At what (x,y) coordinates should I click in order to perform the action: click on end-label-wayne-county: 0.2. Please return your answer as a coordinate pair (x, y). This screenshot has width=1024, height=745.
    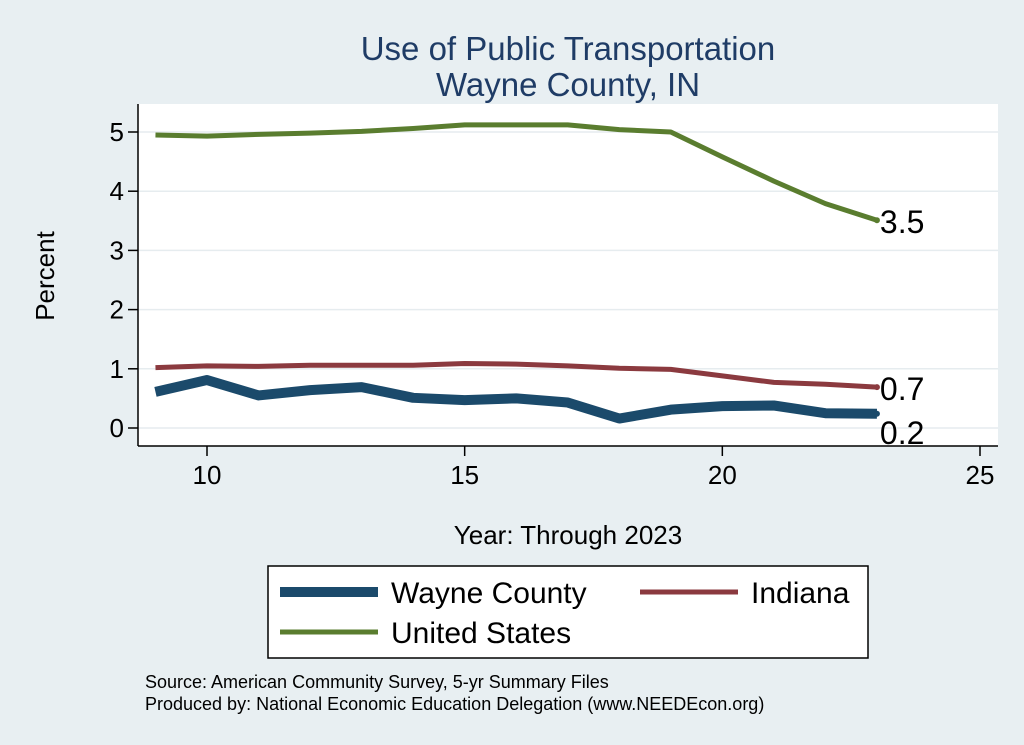
    Looking at the image, I should click on (902, 433).